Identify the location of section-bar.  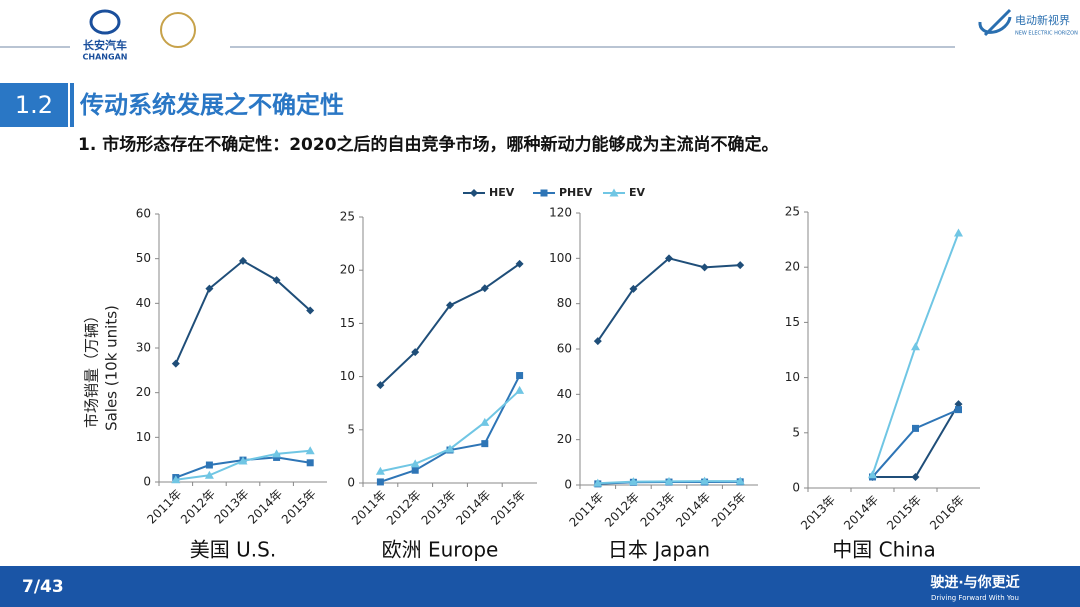
(72, 105).